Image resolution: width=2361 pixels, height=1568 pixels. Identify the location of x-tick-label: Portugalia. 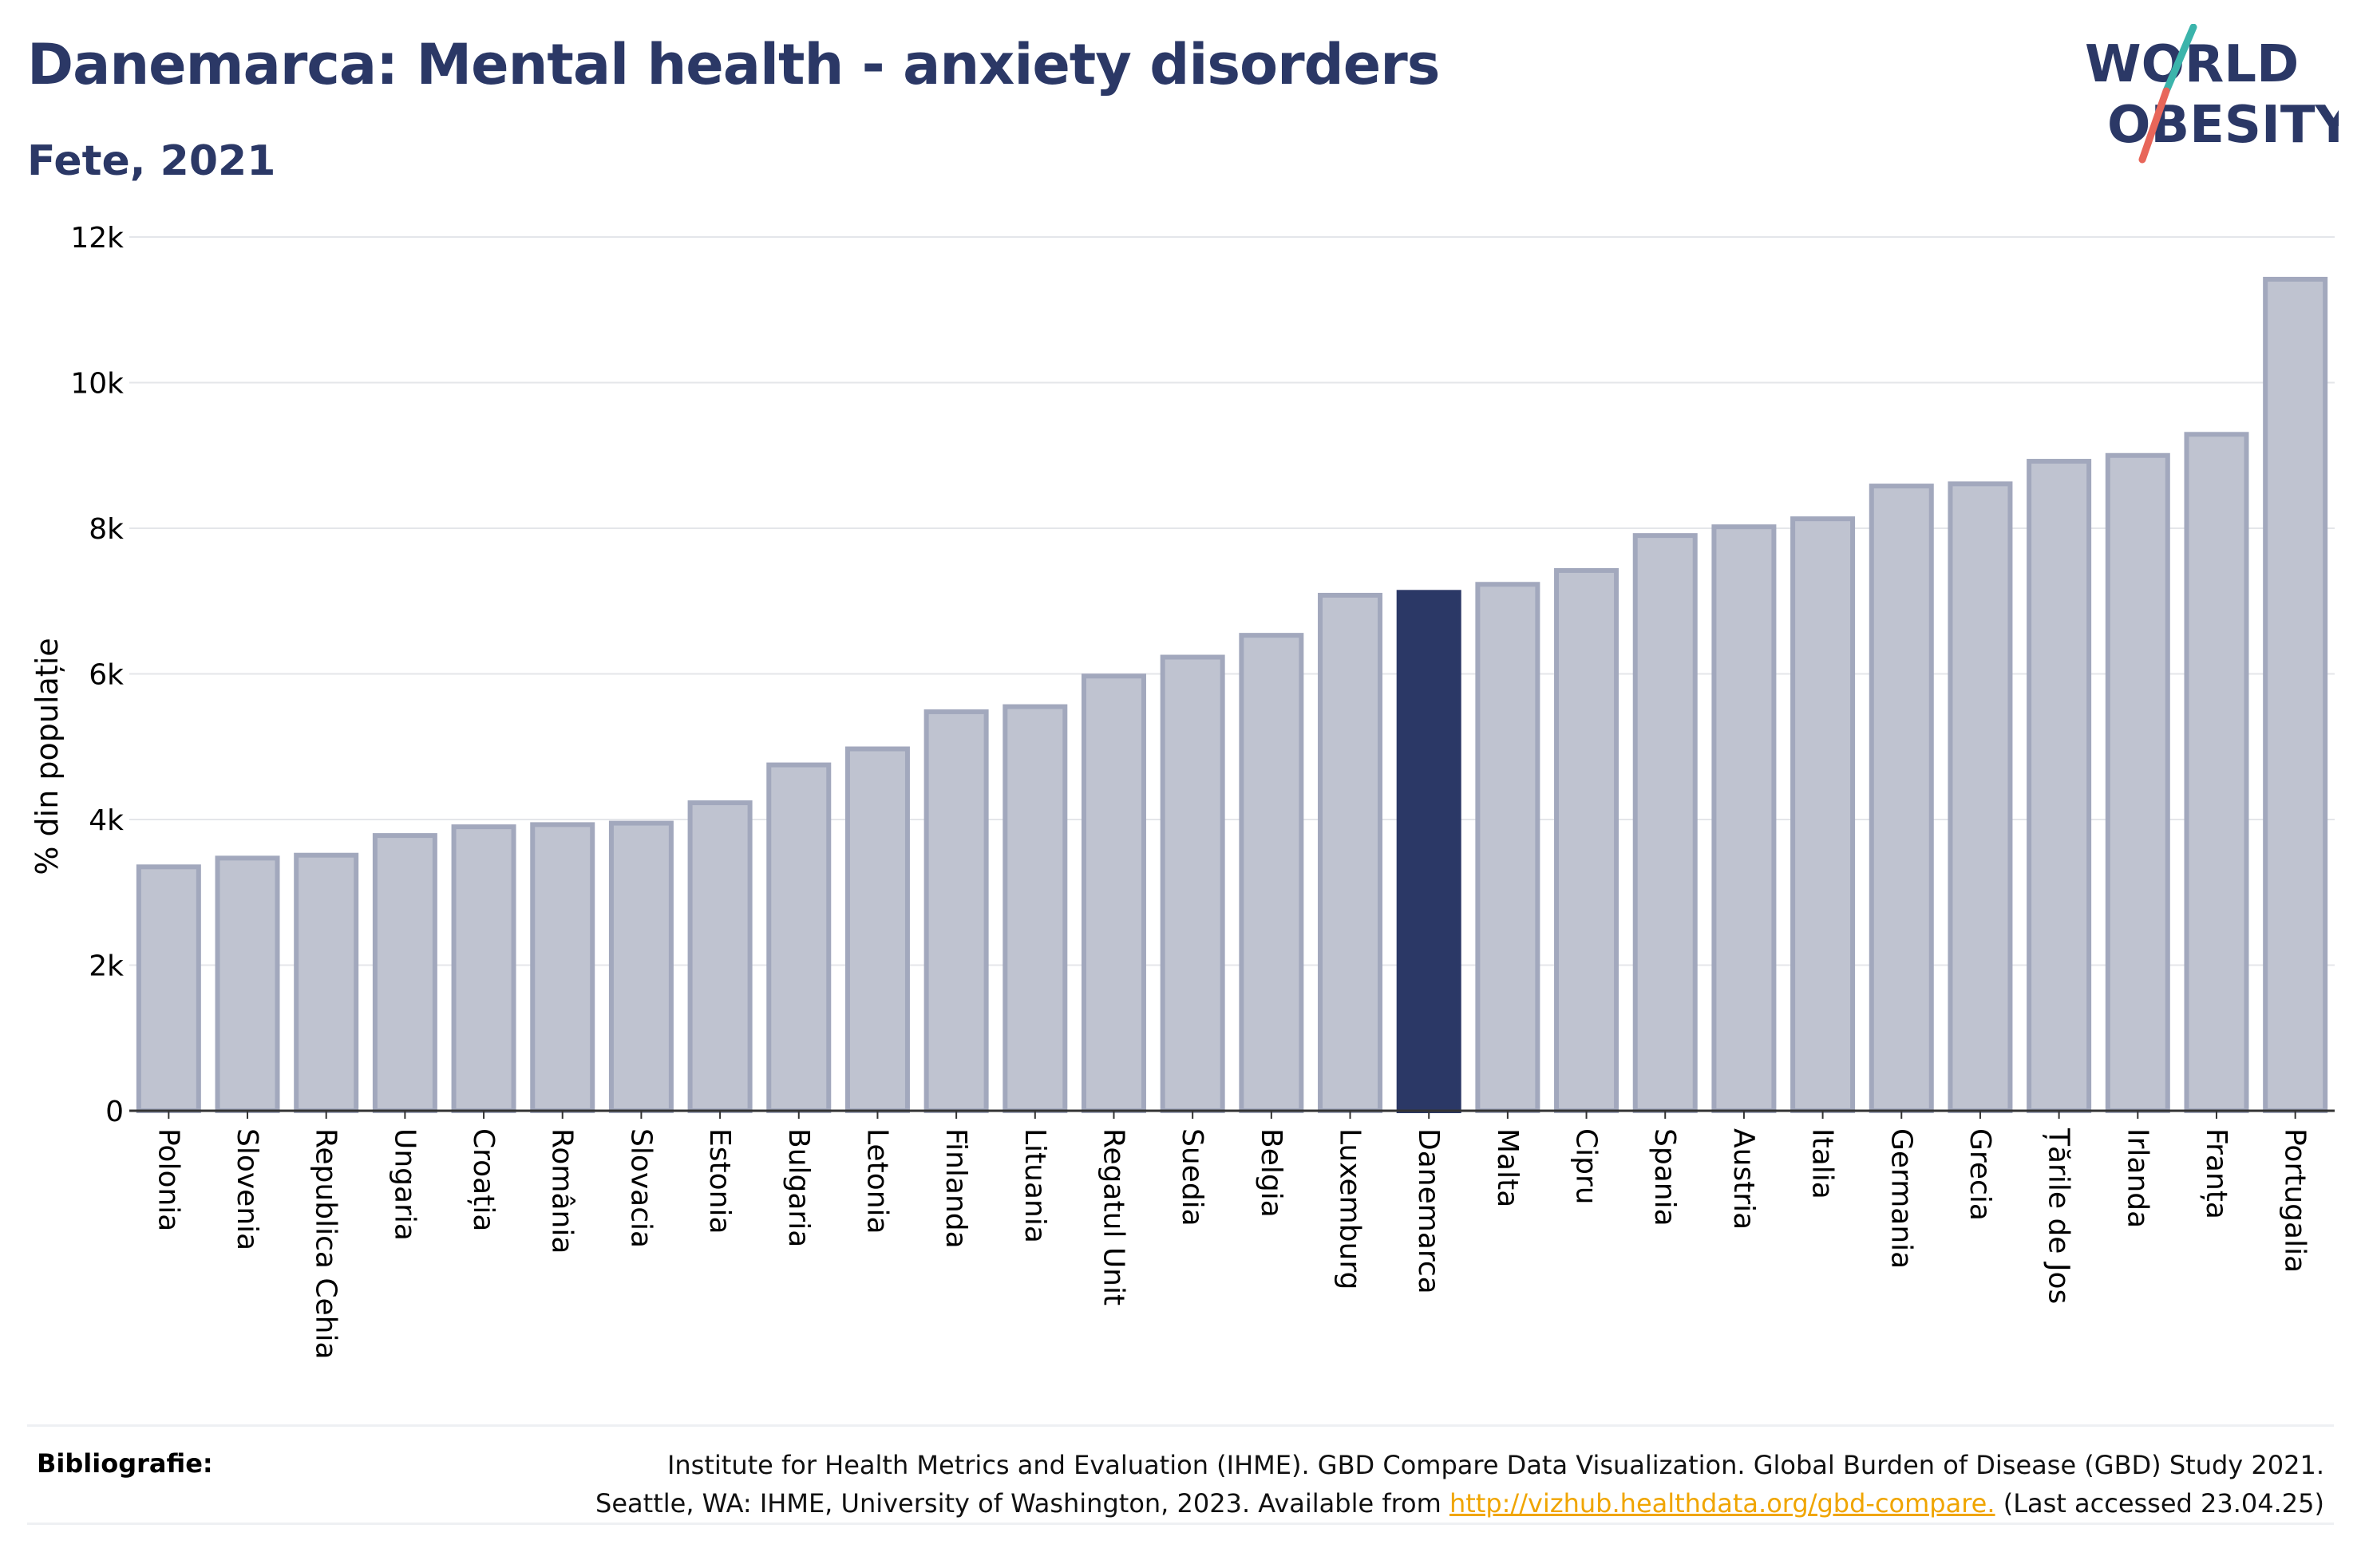
(2295, 1200).